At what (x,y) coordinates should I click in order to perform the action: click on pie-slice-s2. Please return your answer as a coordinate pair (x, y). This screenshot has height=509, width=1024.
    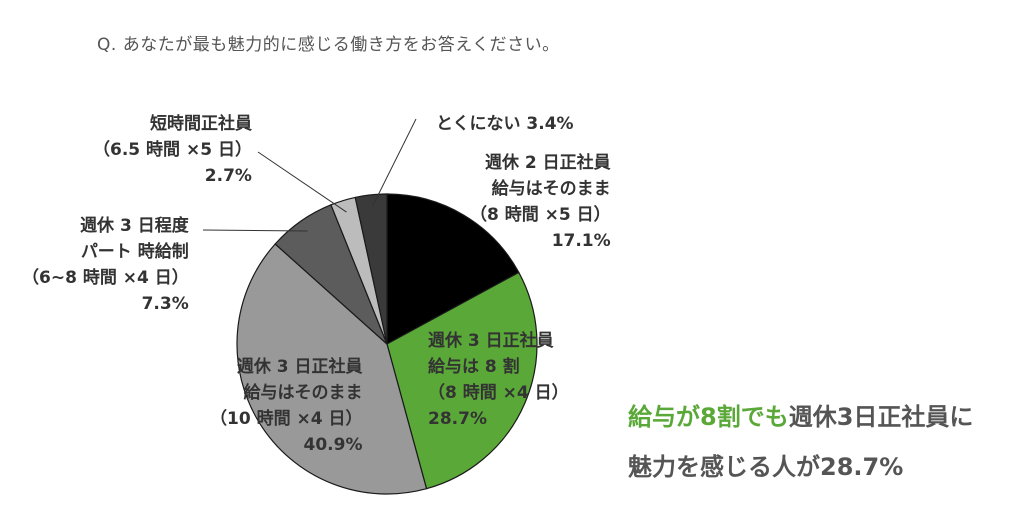
    Looking at the image, I should click on (462, 380).